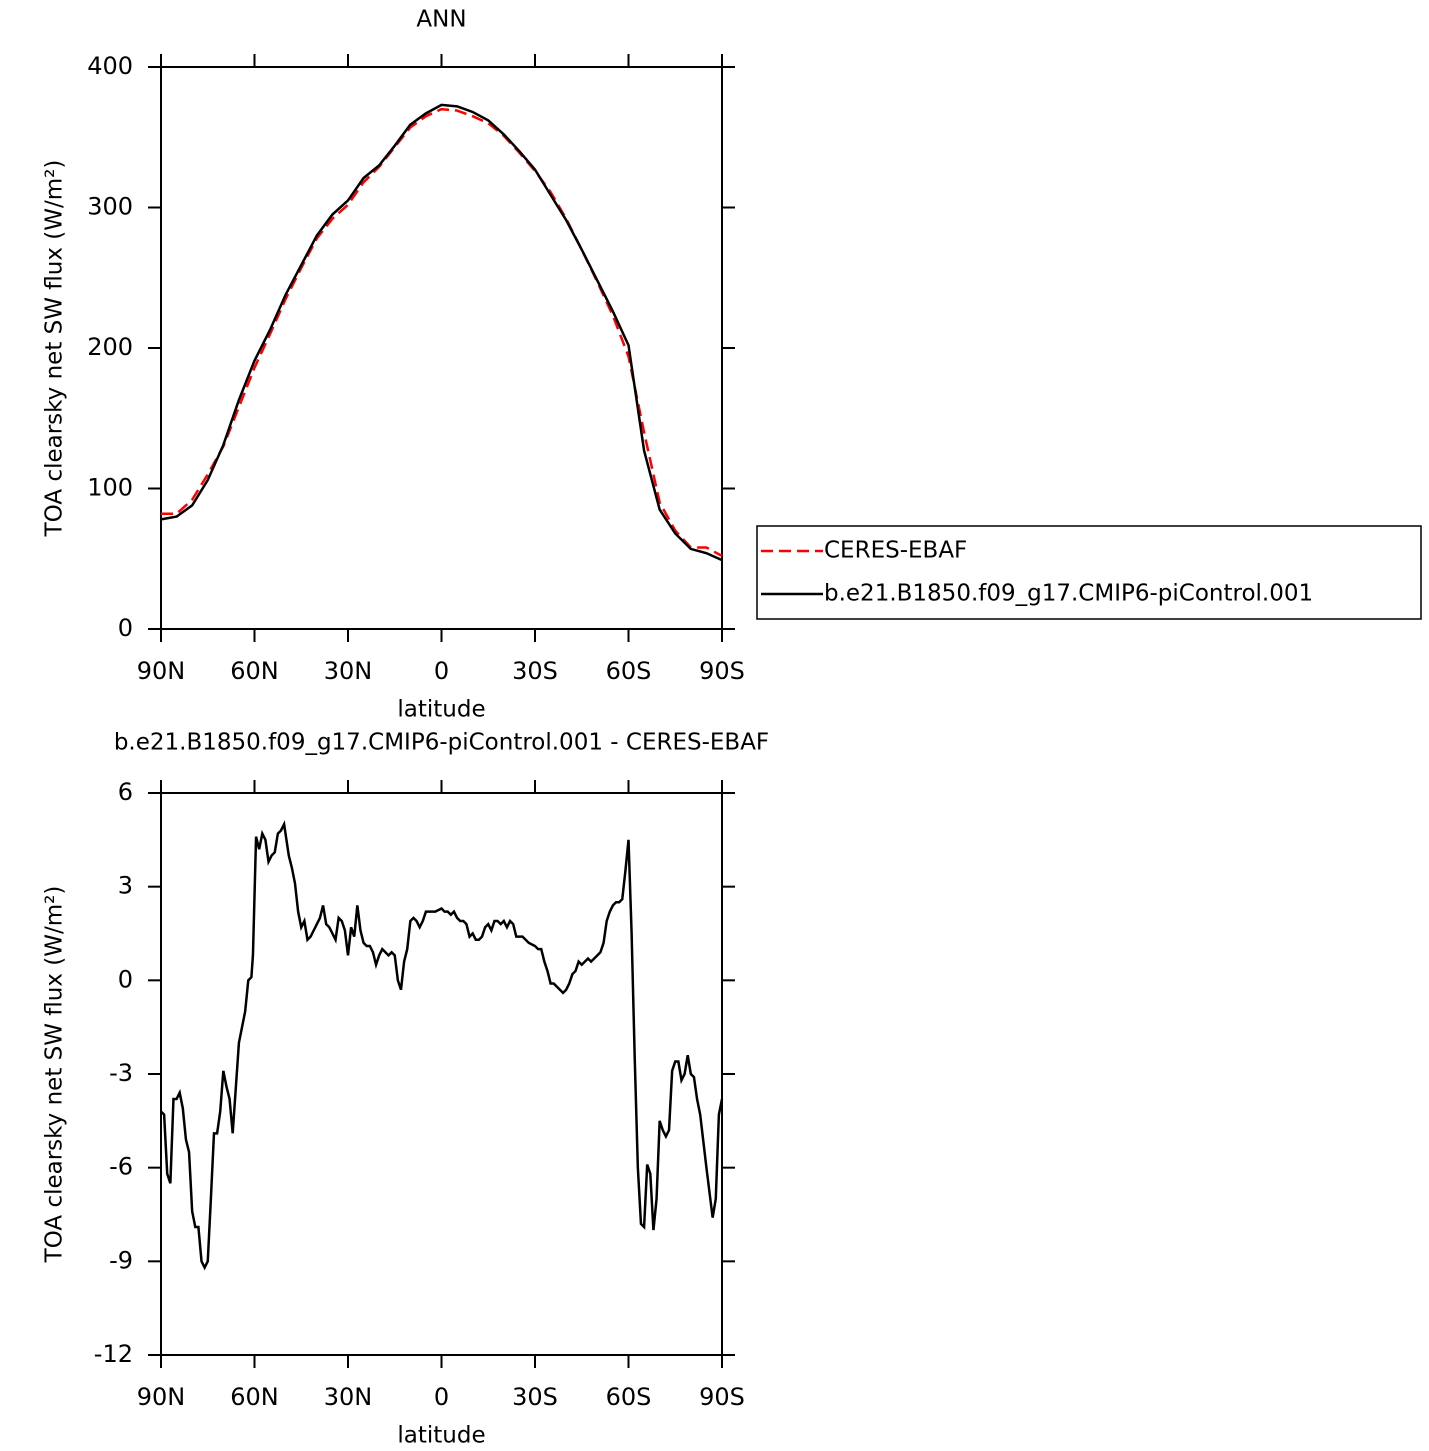 Image resolution: width=1429 pixels, height=1451 pixels. I want to click on legend-box, so click(1089, 572).